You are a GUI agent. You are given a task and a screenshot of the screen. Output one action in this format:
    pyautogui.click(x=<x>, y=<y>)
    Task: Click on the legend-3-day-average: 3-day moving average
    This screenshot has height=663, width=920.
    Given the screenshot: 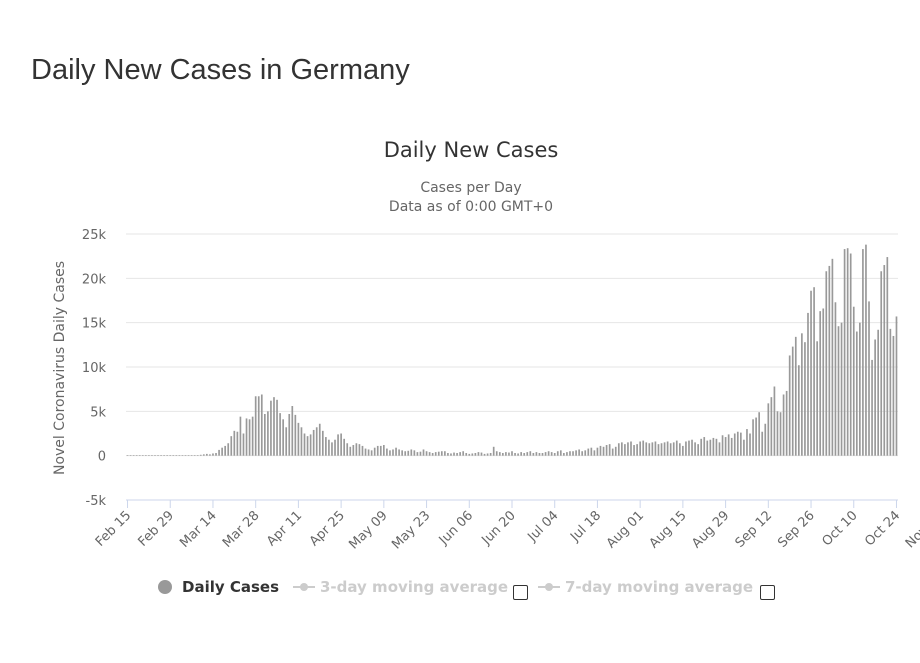 What is the action you would take?
    pyautogui.click(x=400, y=587)
    